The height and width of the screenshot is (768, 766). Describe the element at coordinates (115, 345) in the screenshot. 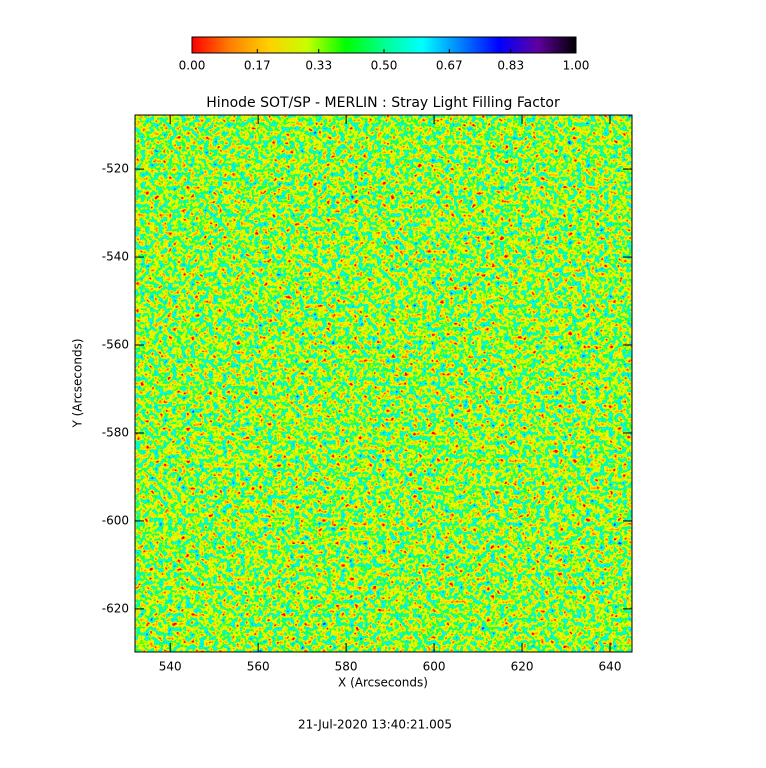

I see `y-tick-label: -560` at that location.